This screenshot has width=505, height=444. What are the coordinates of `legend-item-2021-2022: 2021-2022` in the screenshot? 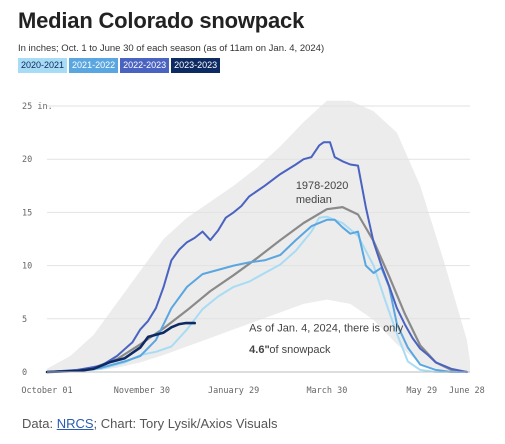 It's located at (94, 65).